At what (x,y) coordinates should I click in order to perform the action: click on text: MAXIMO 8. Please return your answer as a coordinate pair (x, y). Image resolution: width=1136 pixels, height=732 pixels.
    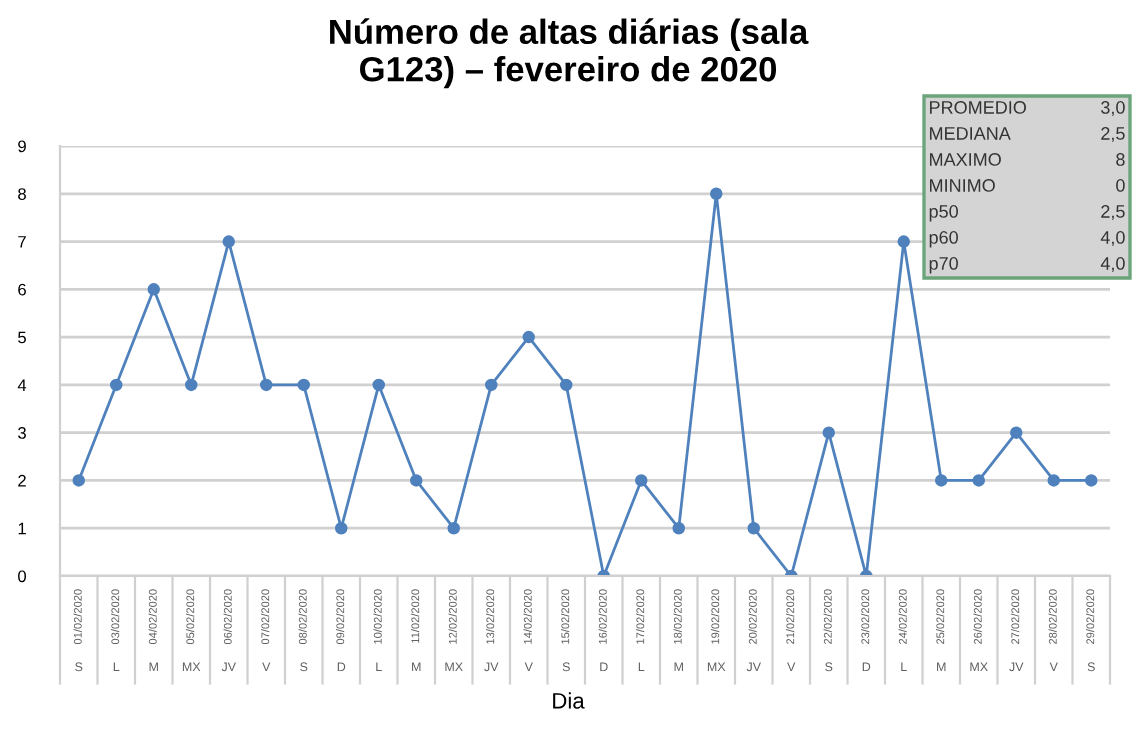
    Looking at the image, I should click on (1027, 159).